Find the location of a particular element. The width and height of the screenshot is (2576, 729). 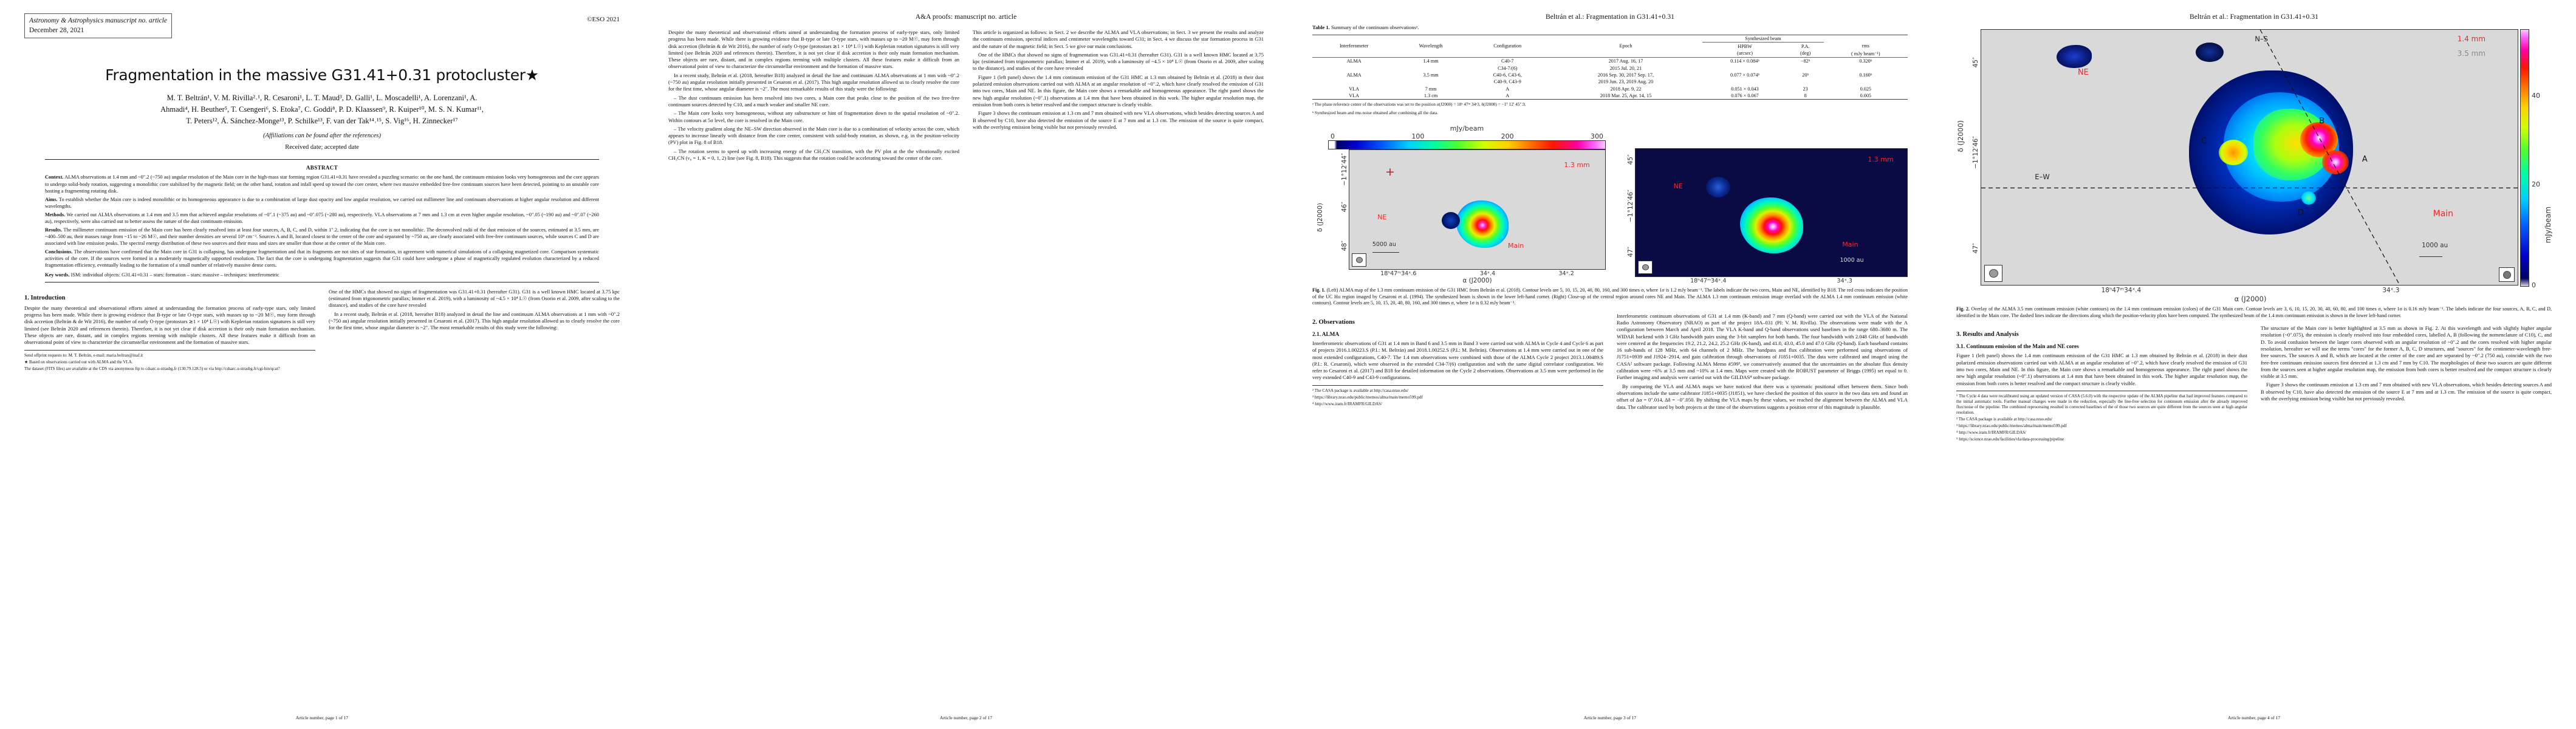

fig2-label: Fig. 2. is located at coordinates (1963, 309).